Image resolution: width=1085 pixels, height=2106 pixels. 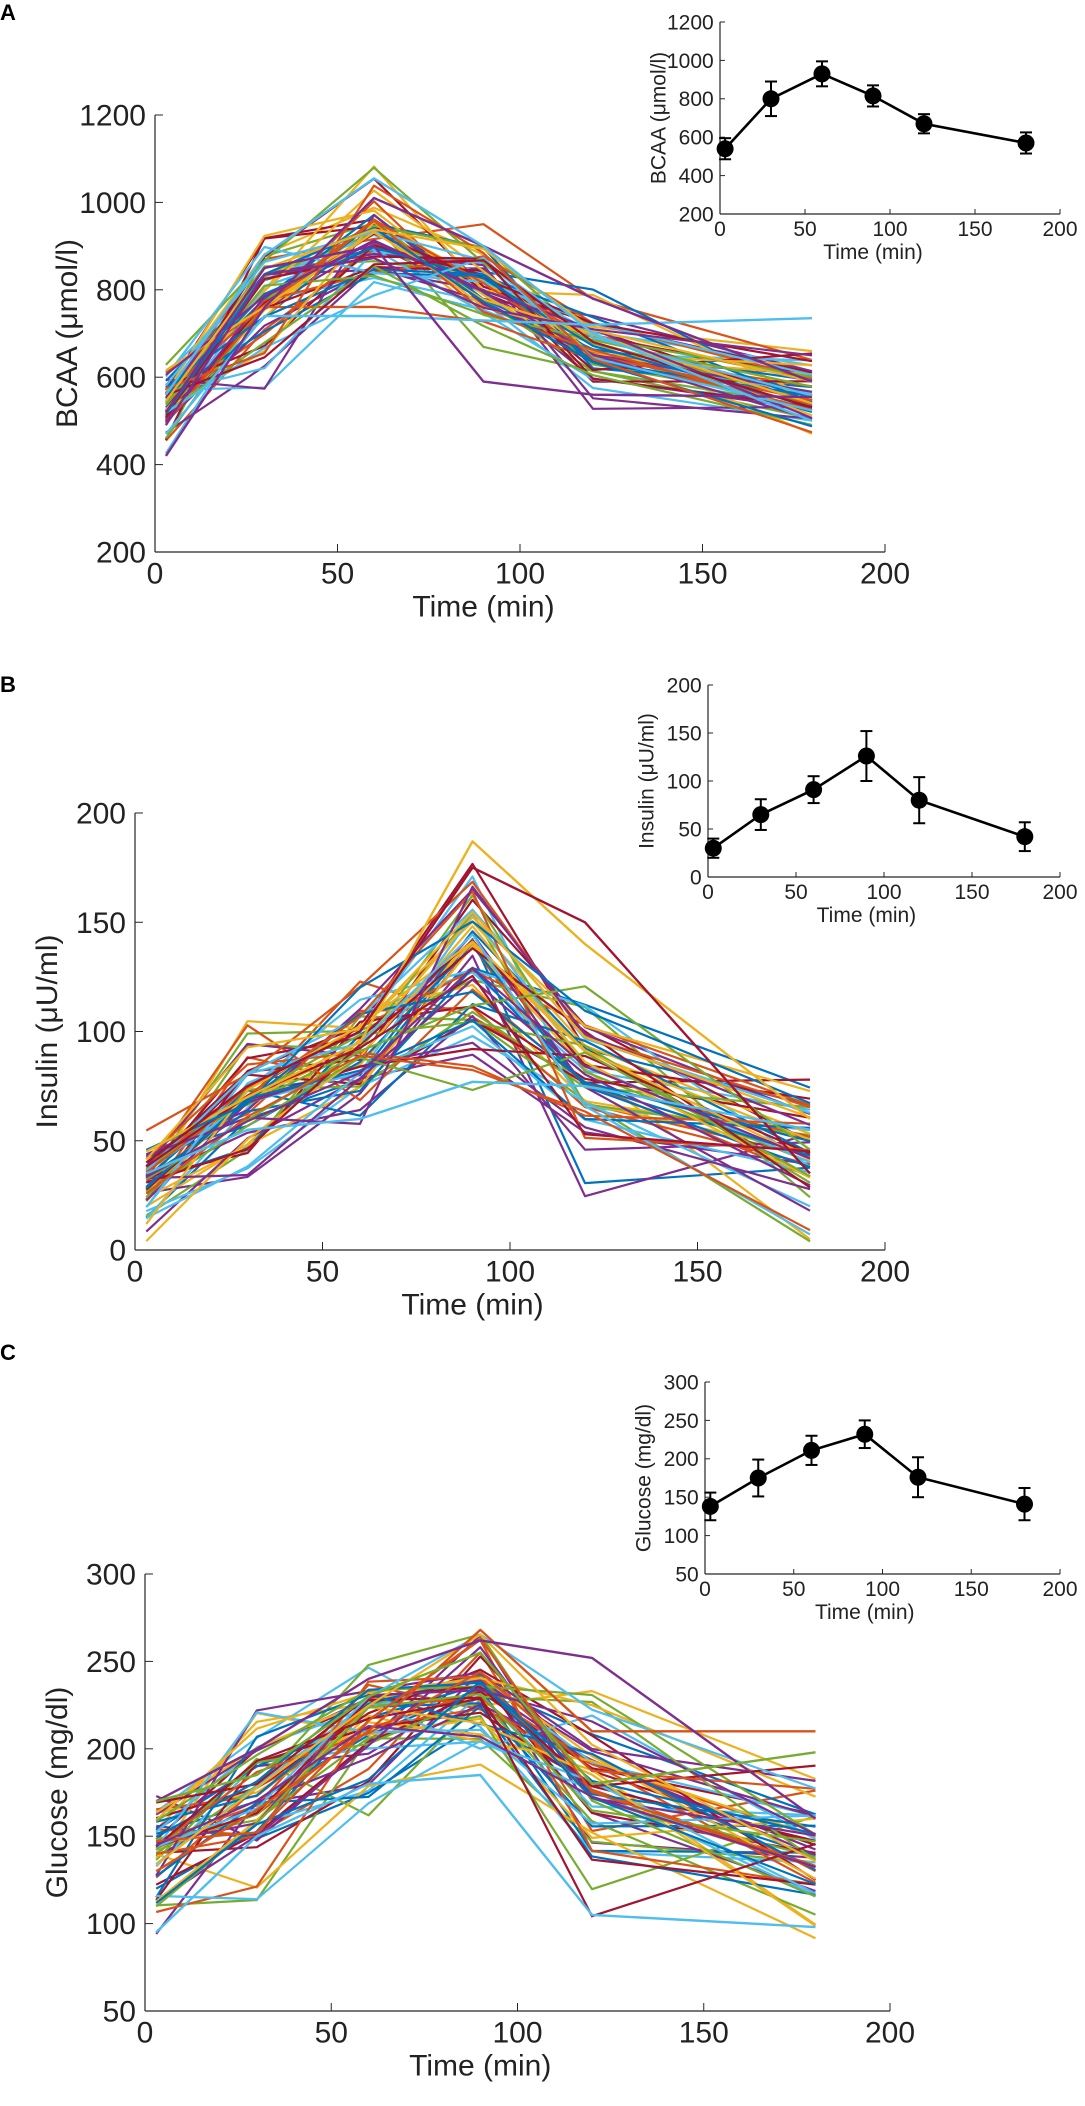 I want to click on panel-label-b: B, so click(x=8, y=684).